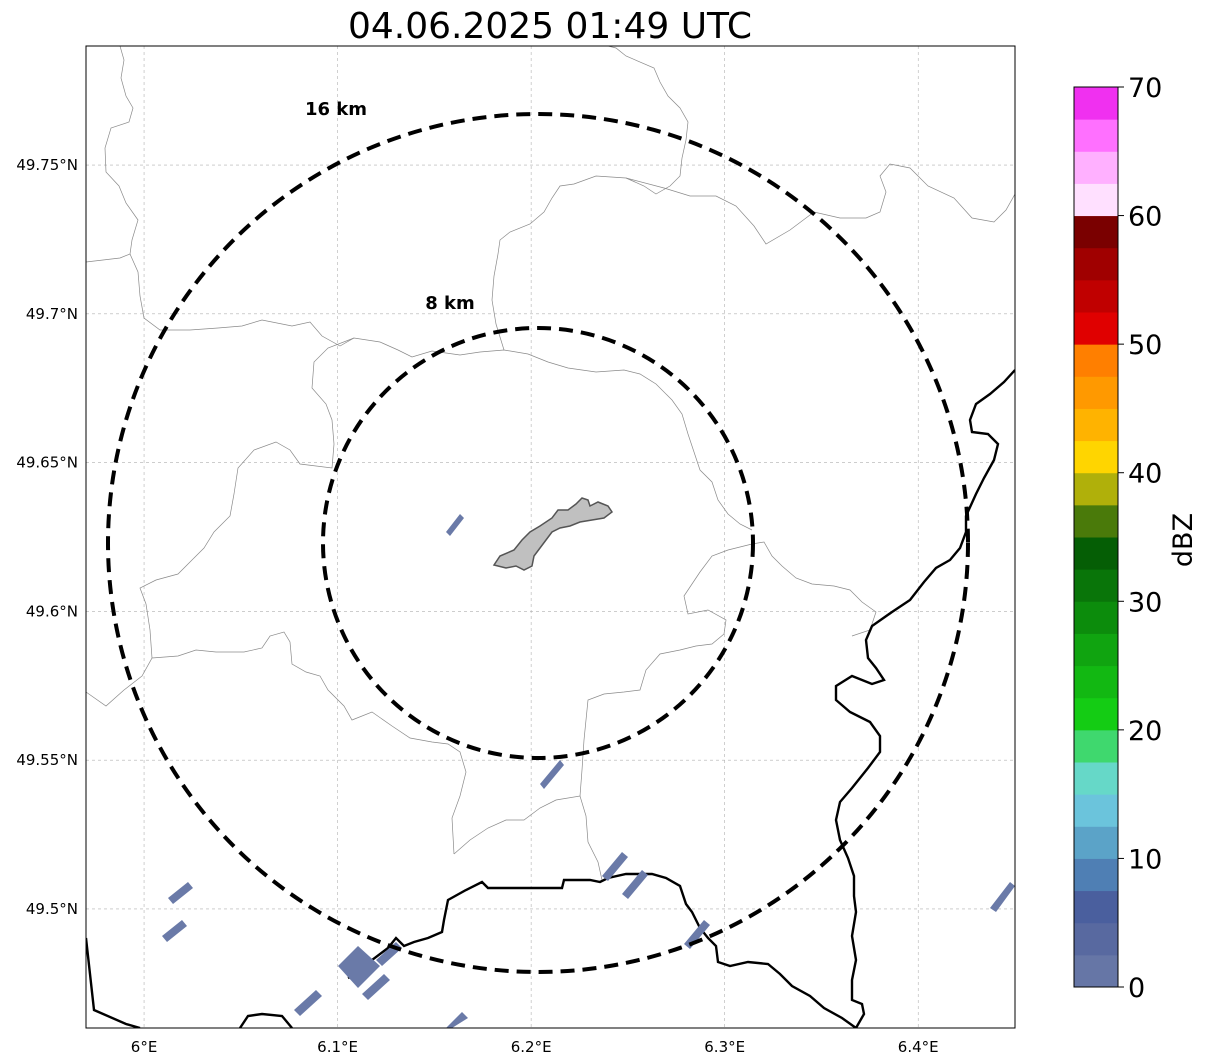  What do you see at coordinates (1145, 859) in the screenshot?
I see `colorbar-tick-label: 10` at bounding box center [1145, 859].